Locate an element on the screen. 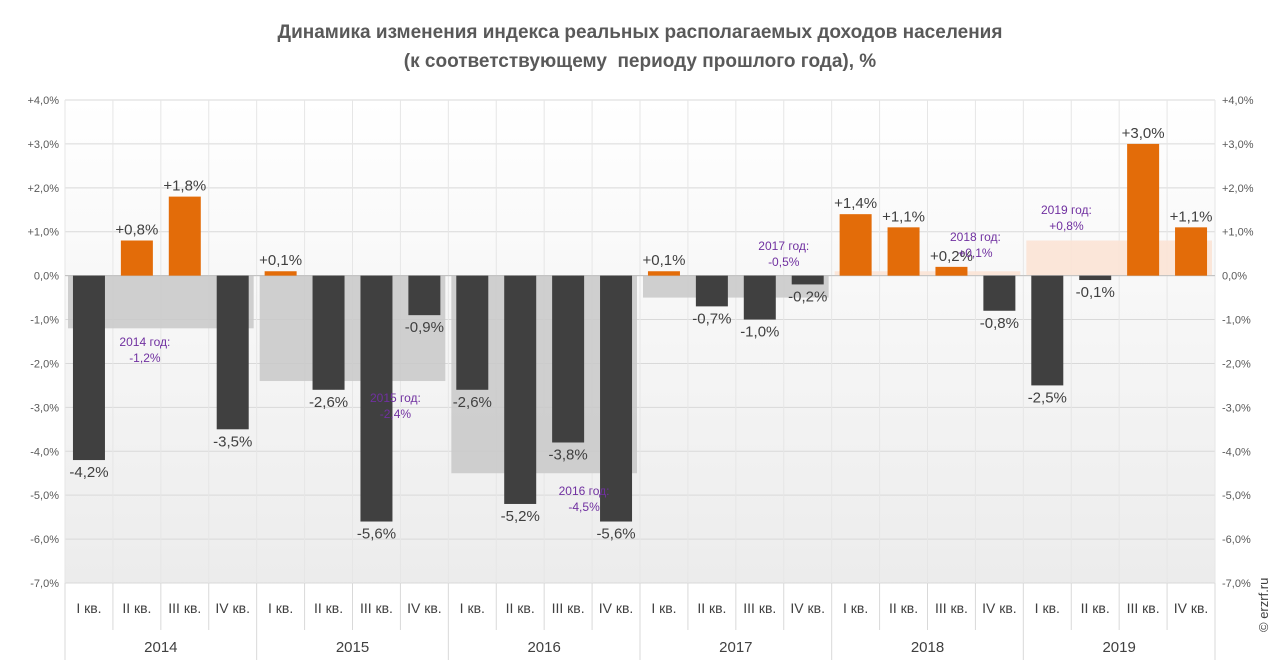 Image resolution: width=1280 pixels, height=669 pixels. annual-annotation-value: -0,5% is located at coordinates (784, 262).